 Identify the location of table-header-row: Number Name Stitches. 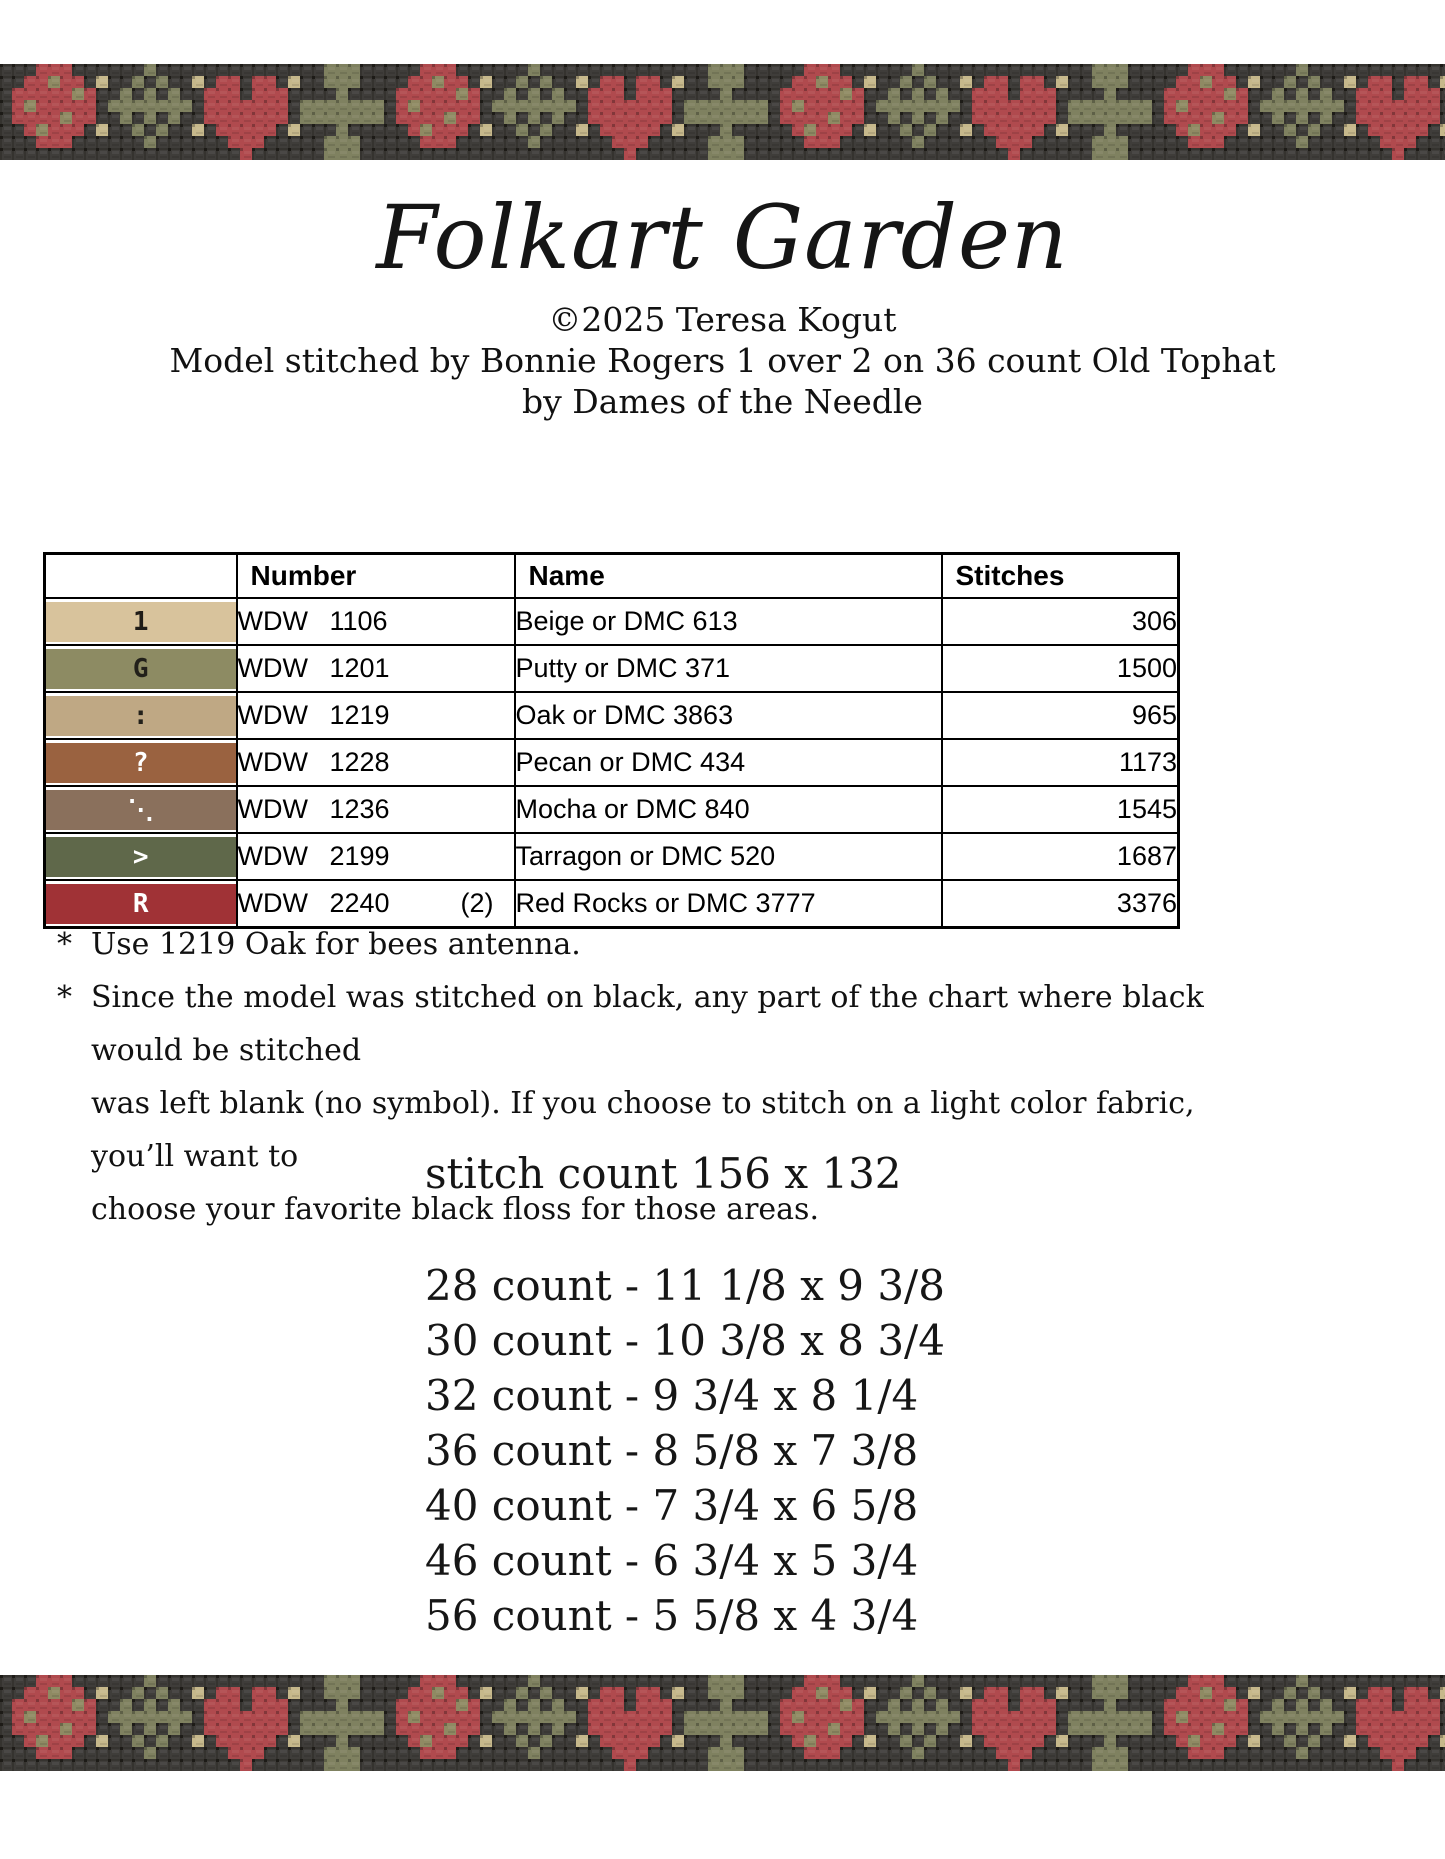
(611, 575).